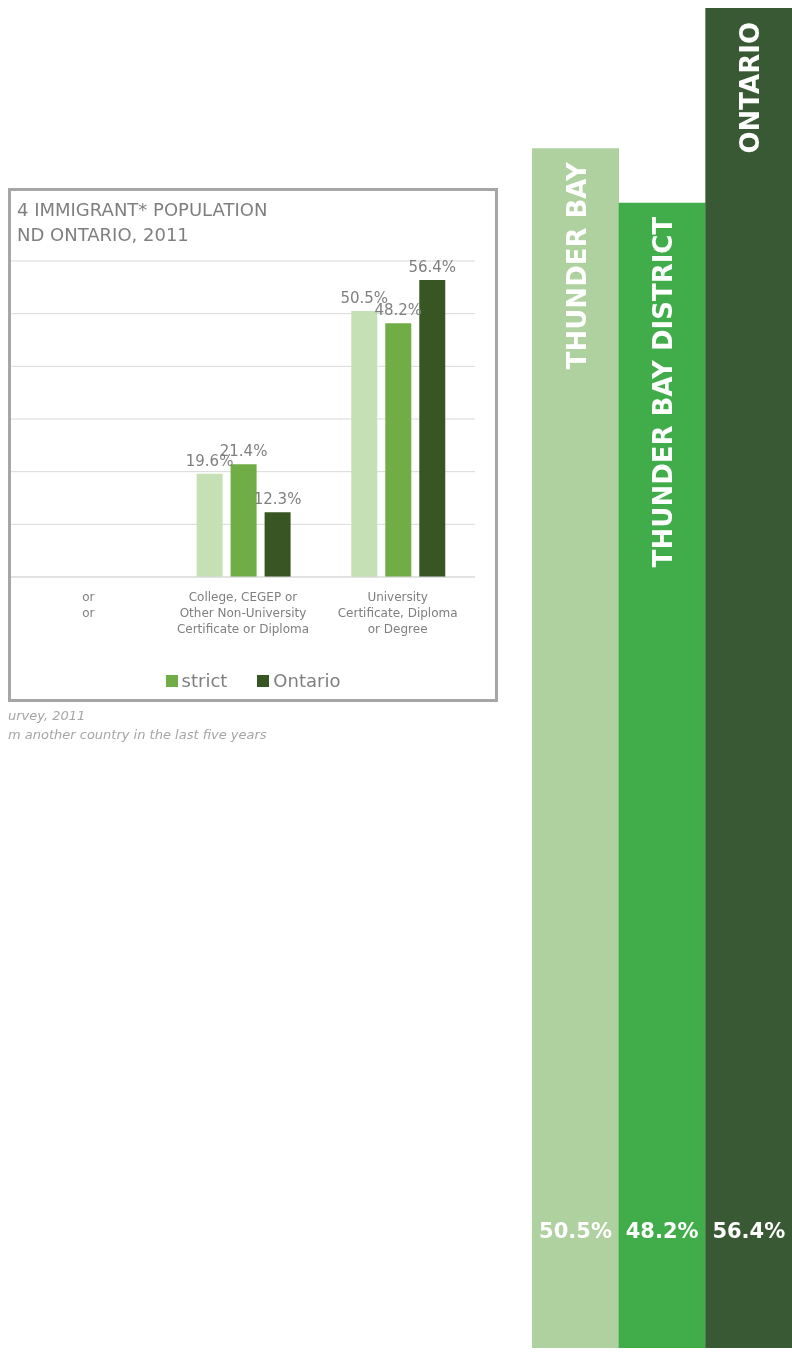 The width and height of the screenshot is (792, 1363). Describe the element at coordinates (47, 716) in the screenshot. I see `text: urvey, 2011` at that location.